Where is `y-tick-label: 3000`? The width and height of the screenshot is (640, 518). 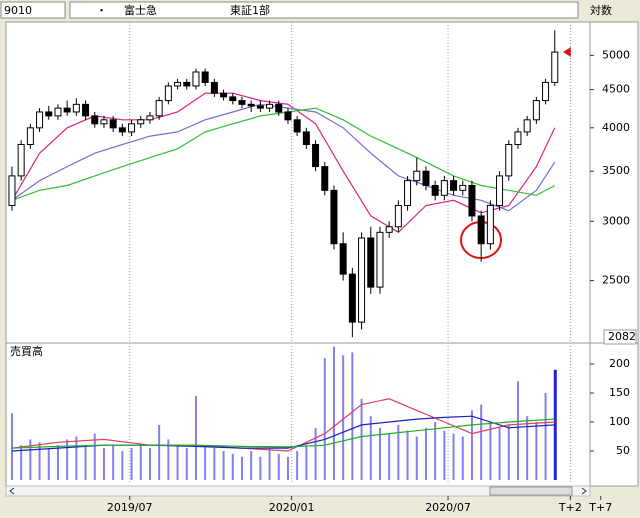 y-tick-label: 3000 is located at coordinates (616, 220).